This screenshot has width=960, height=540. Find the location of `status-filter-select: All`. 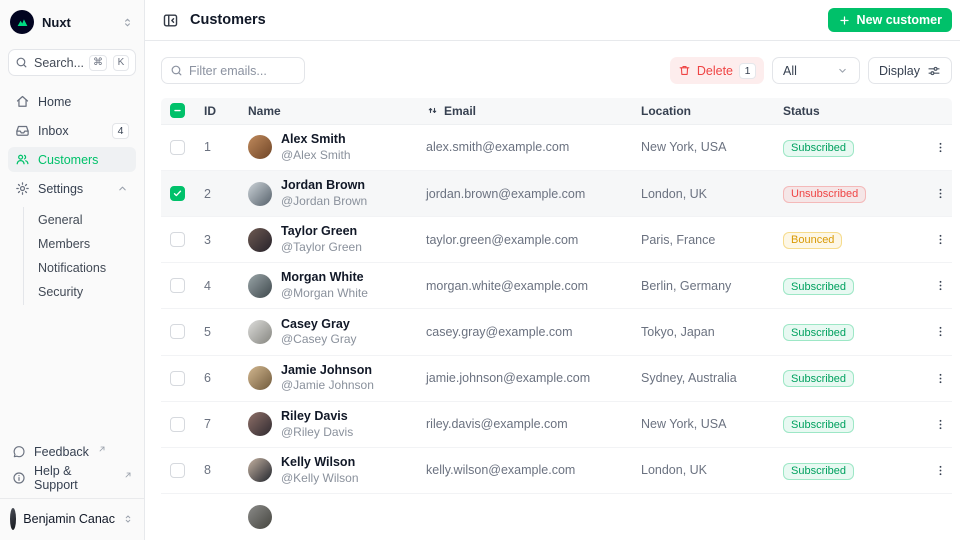

status-filter-select: All is located at coordinates (816, 70).